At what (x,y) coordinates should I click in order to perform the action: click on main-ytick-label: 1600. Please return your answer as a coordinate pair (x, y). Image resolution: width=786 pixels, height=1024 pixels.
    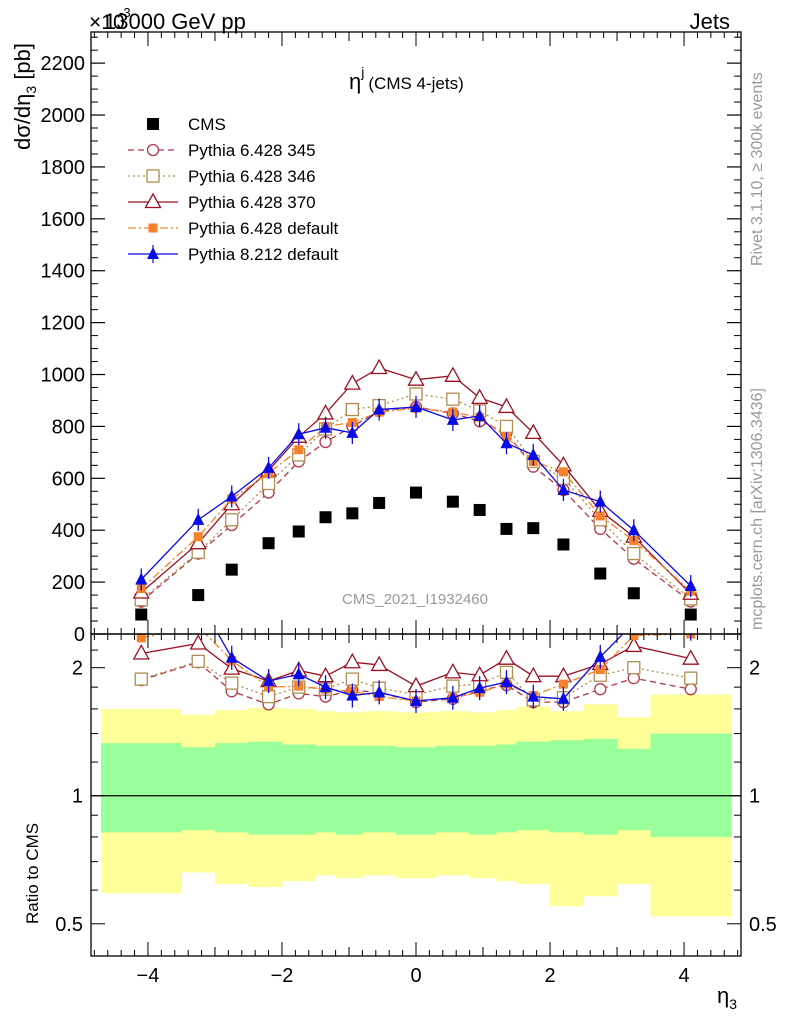
    Looking at the image, I should click on (63, 220).